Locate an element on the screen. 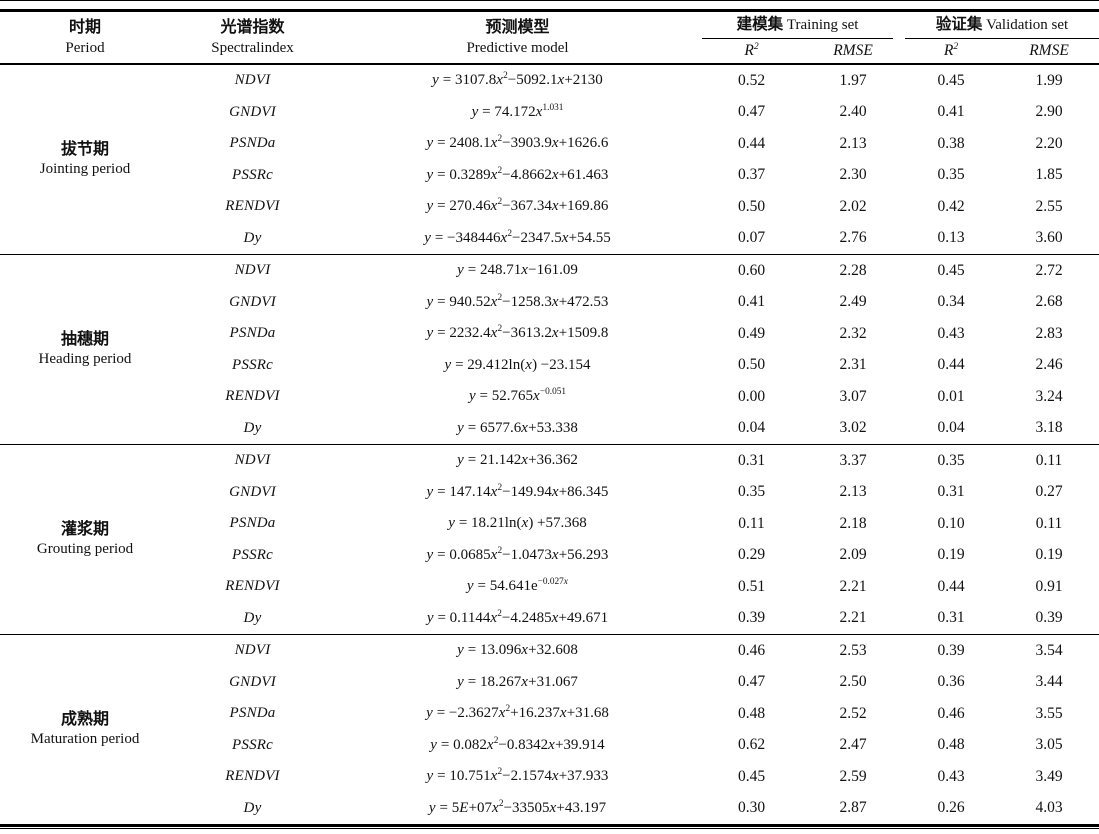 The width and height of the screenshot is (1099, 834). validation-r2-value: 0.35 is located at coordinates (951, 175).